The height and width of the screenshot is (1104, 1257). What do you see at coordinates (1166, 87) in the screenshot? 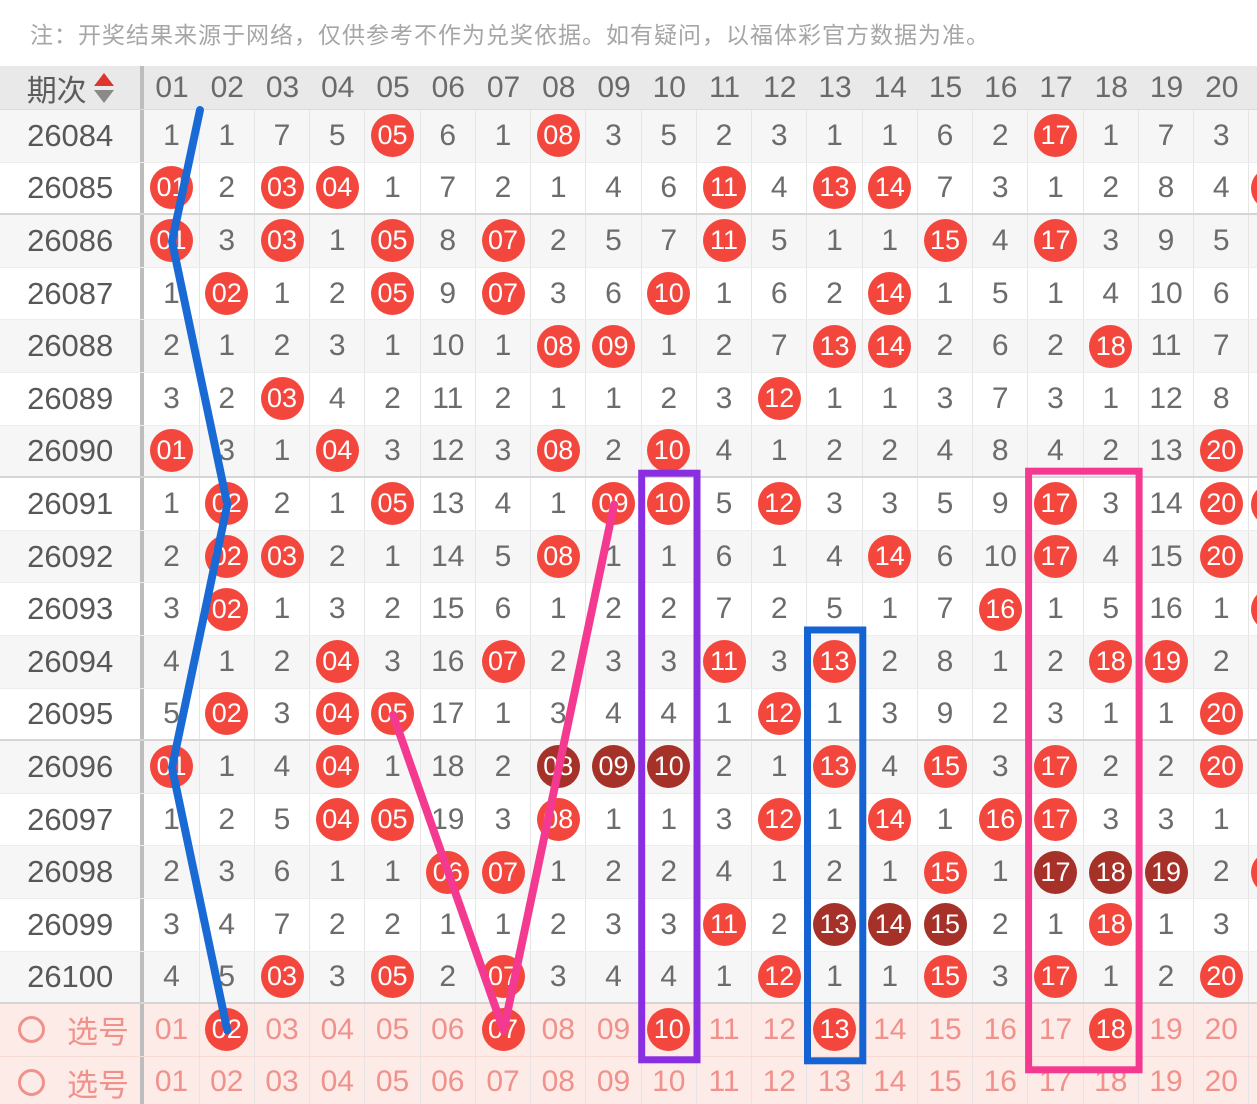
I see `column-header-19: 19` at bounding box center [1166, 87].